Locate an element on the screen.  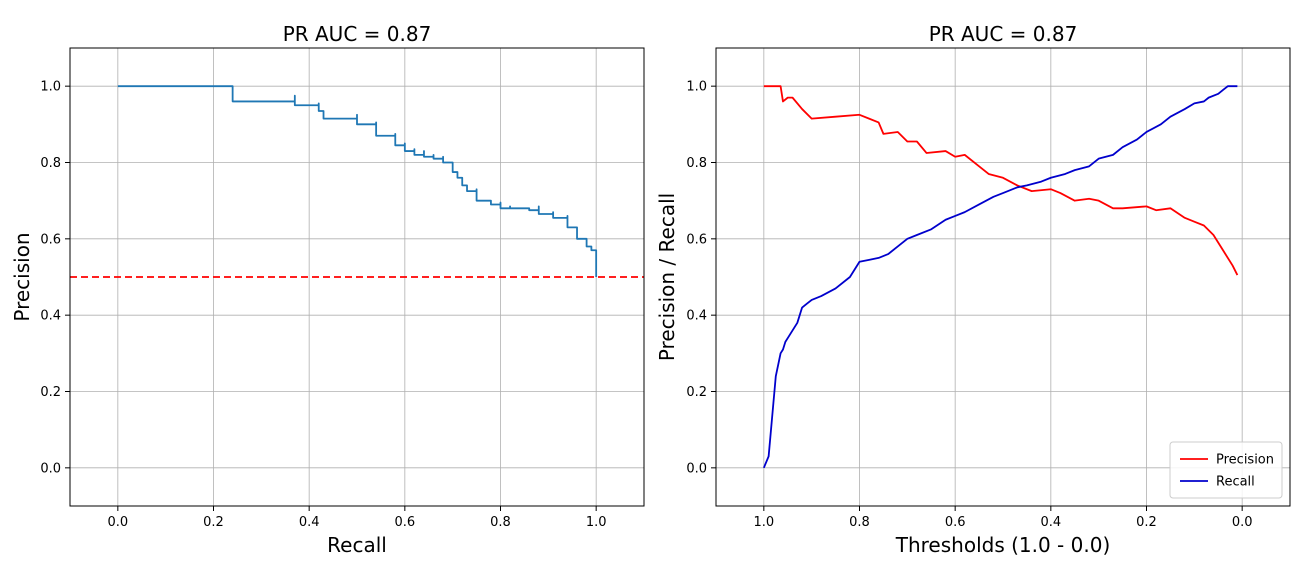
legend-label-recall: Recall is located at coordinates (1235, 482).